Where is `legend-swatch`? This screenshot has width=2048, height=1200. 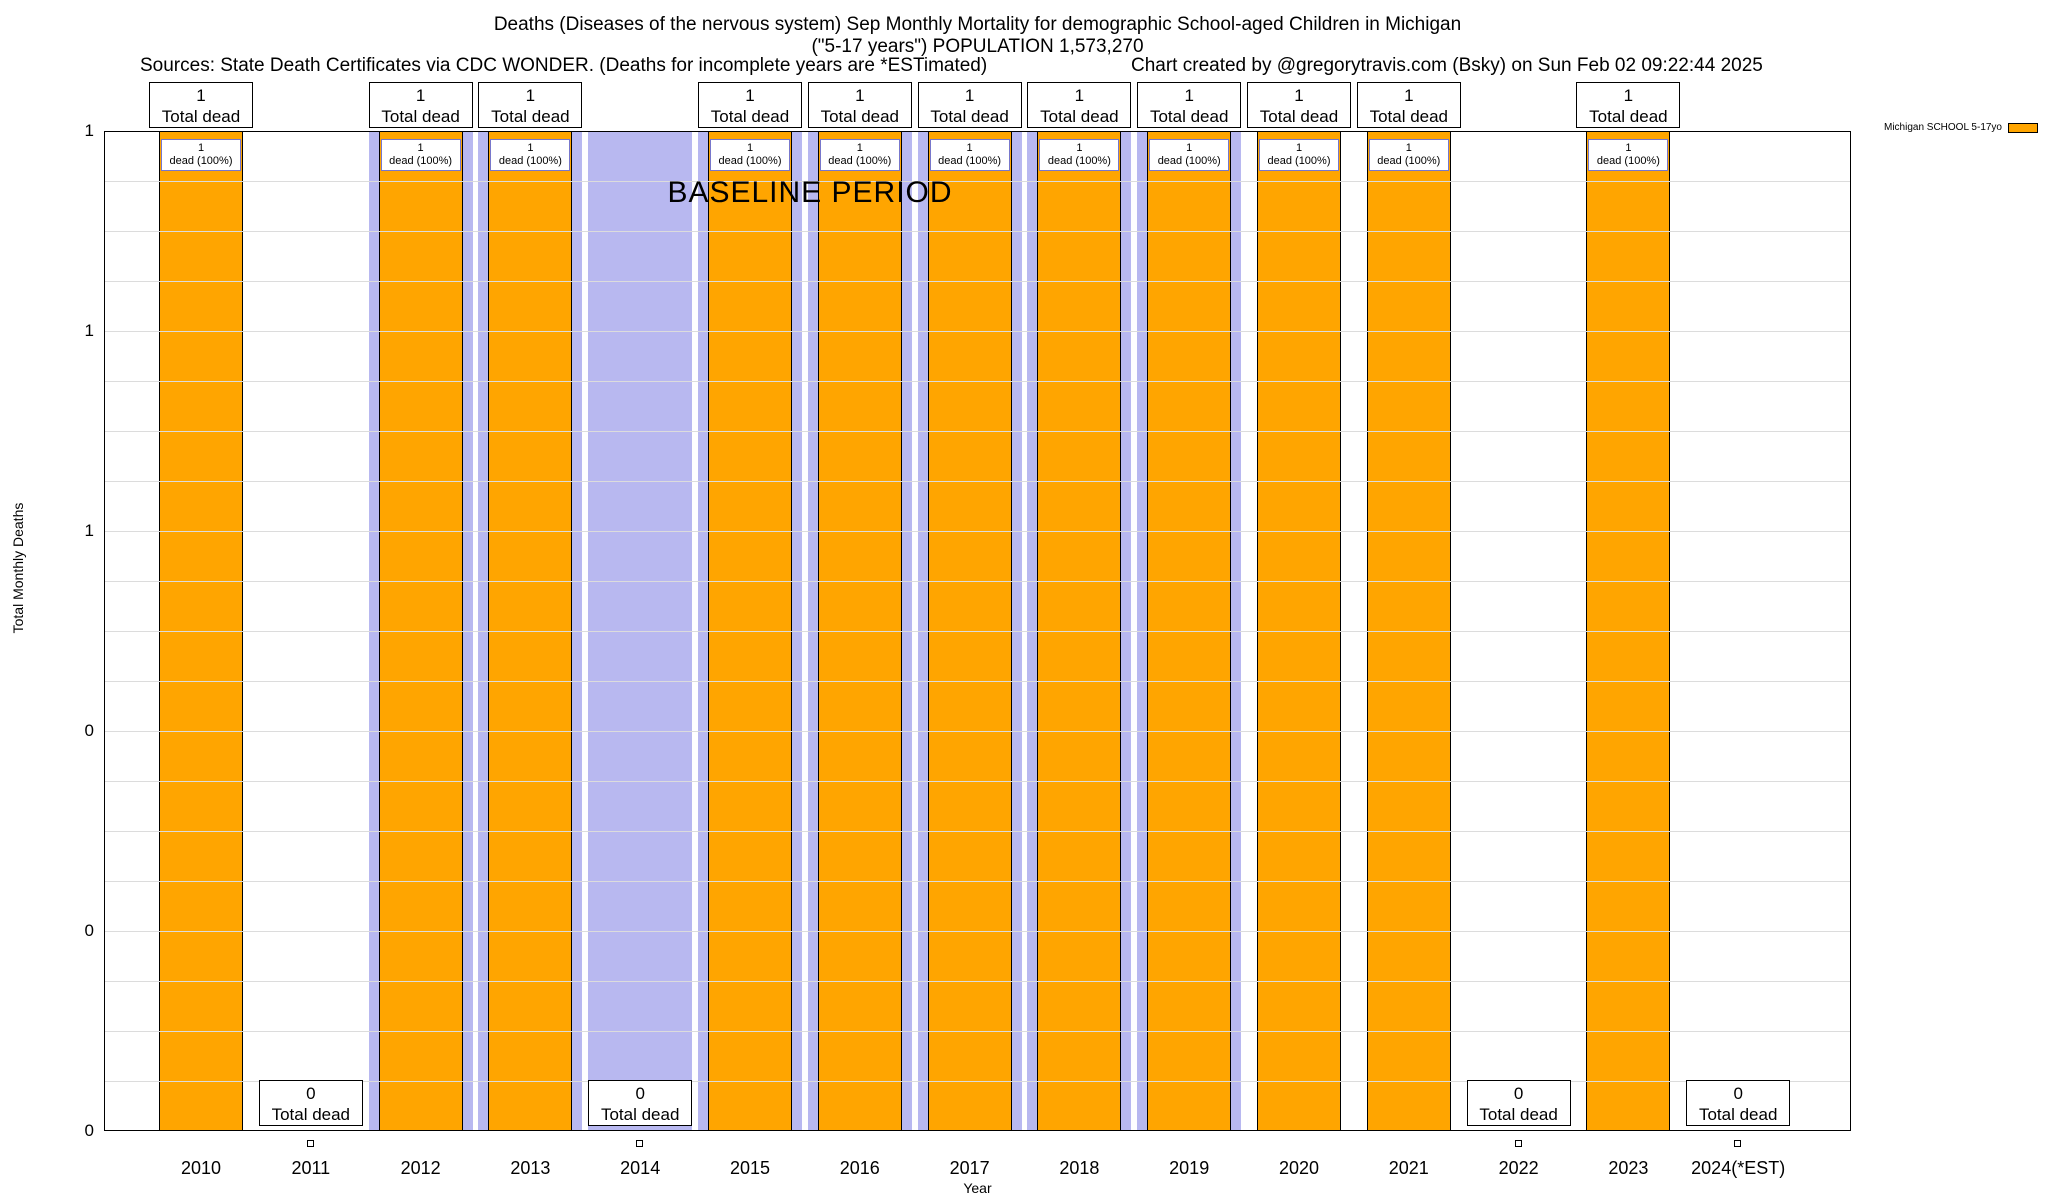 legend-swatch is located at coordinates (2023, 127).